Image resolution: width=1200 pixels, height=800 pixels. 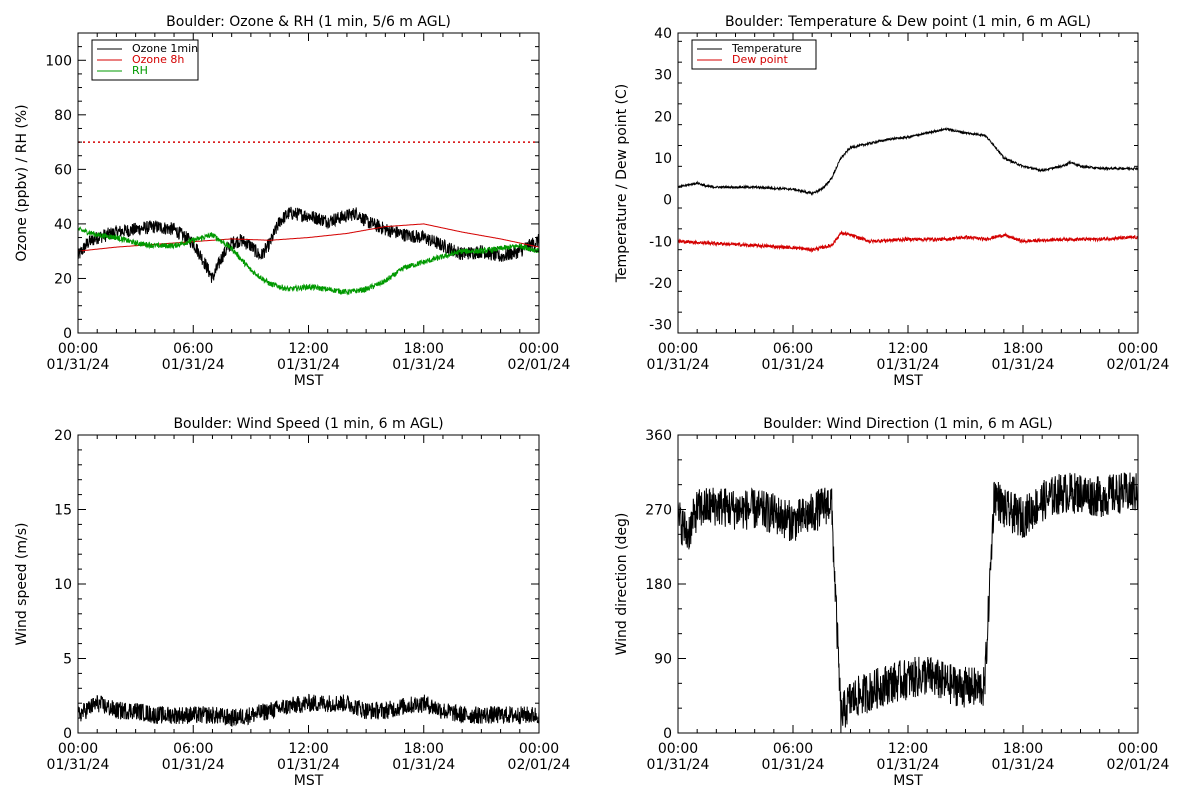 I want to click on y-axis-label: Wind direction (deg), so click(x=622, y=584).